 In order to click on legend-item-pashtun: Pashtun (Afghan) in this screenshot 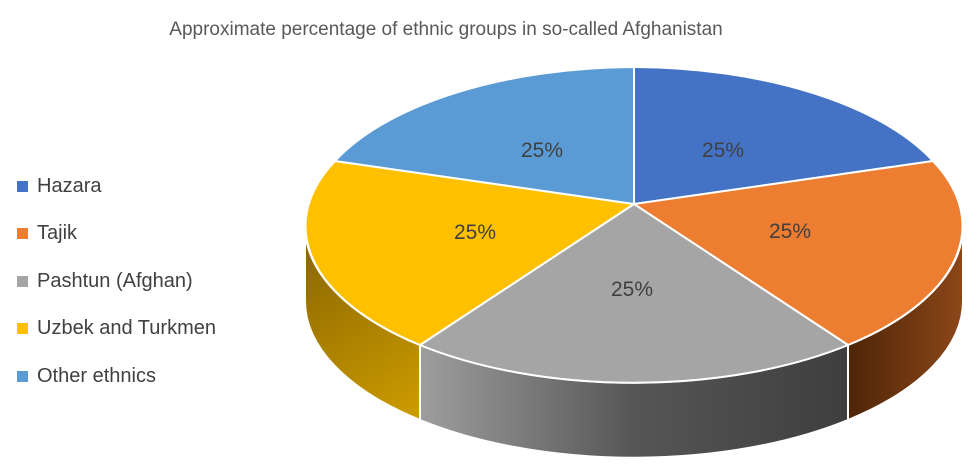, I will do `click(116, 281)`.